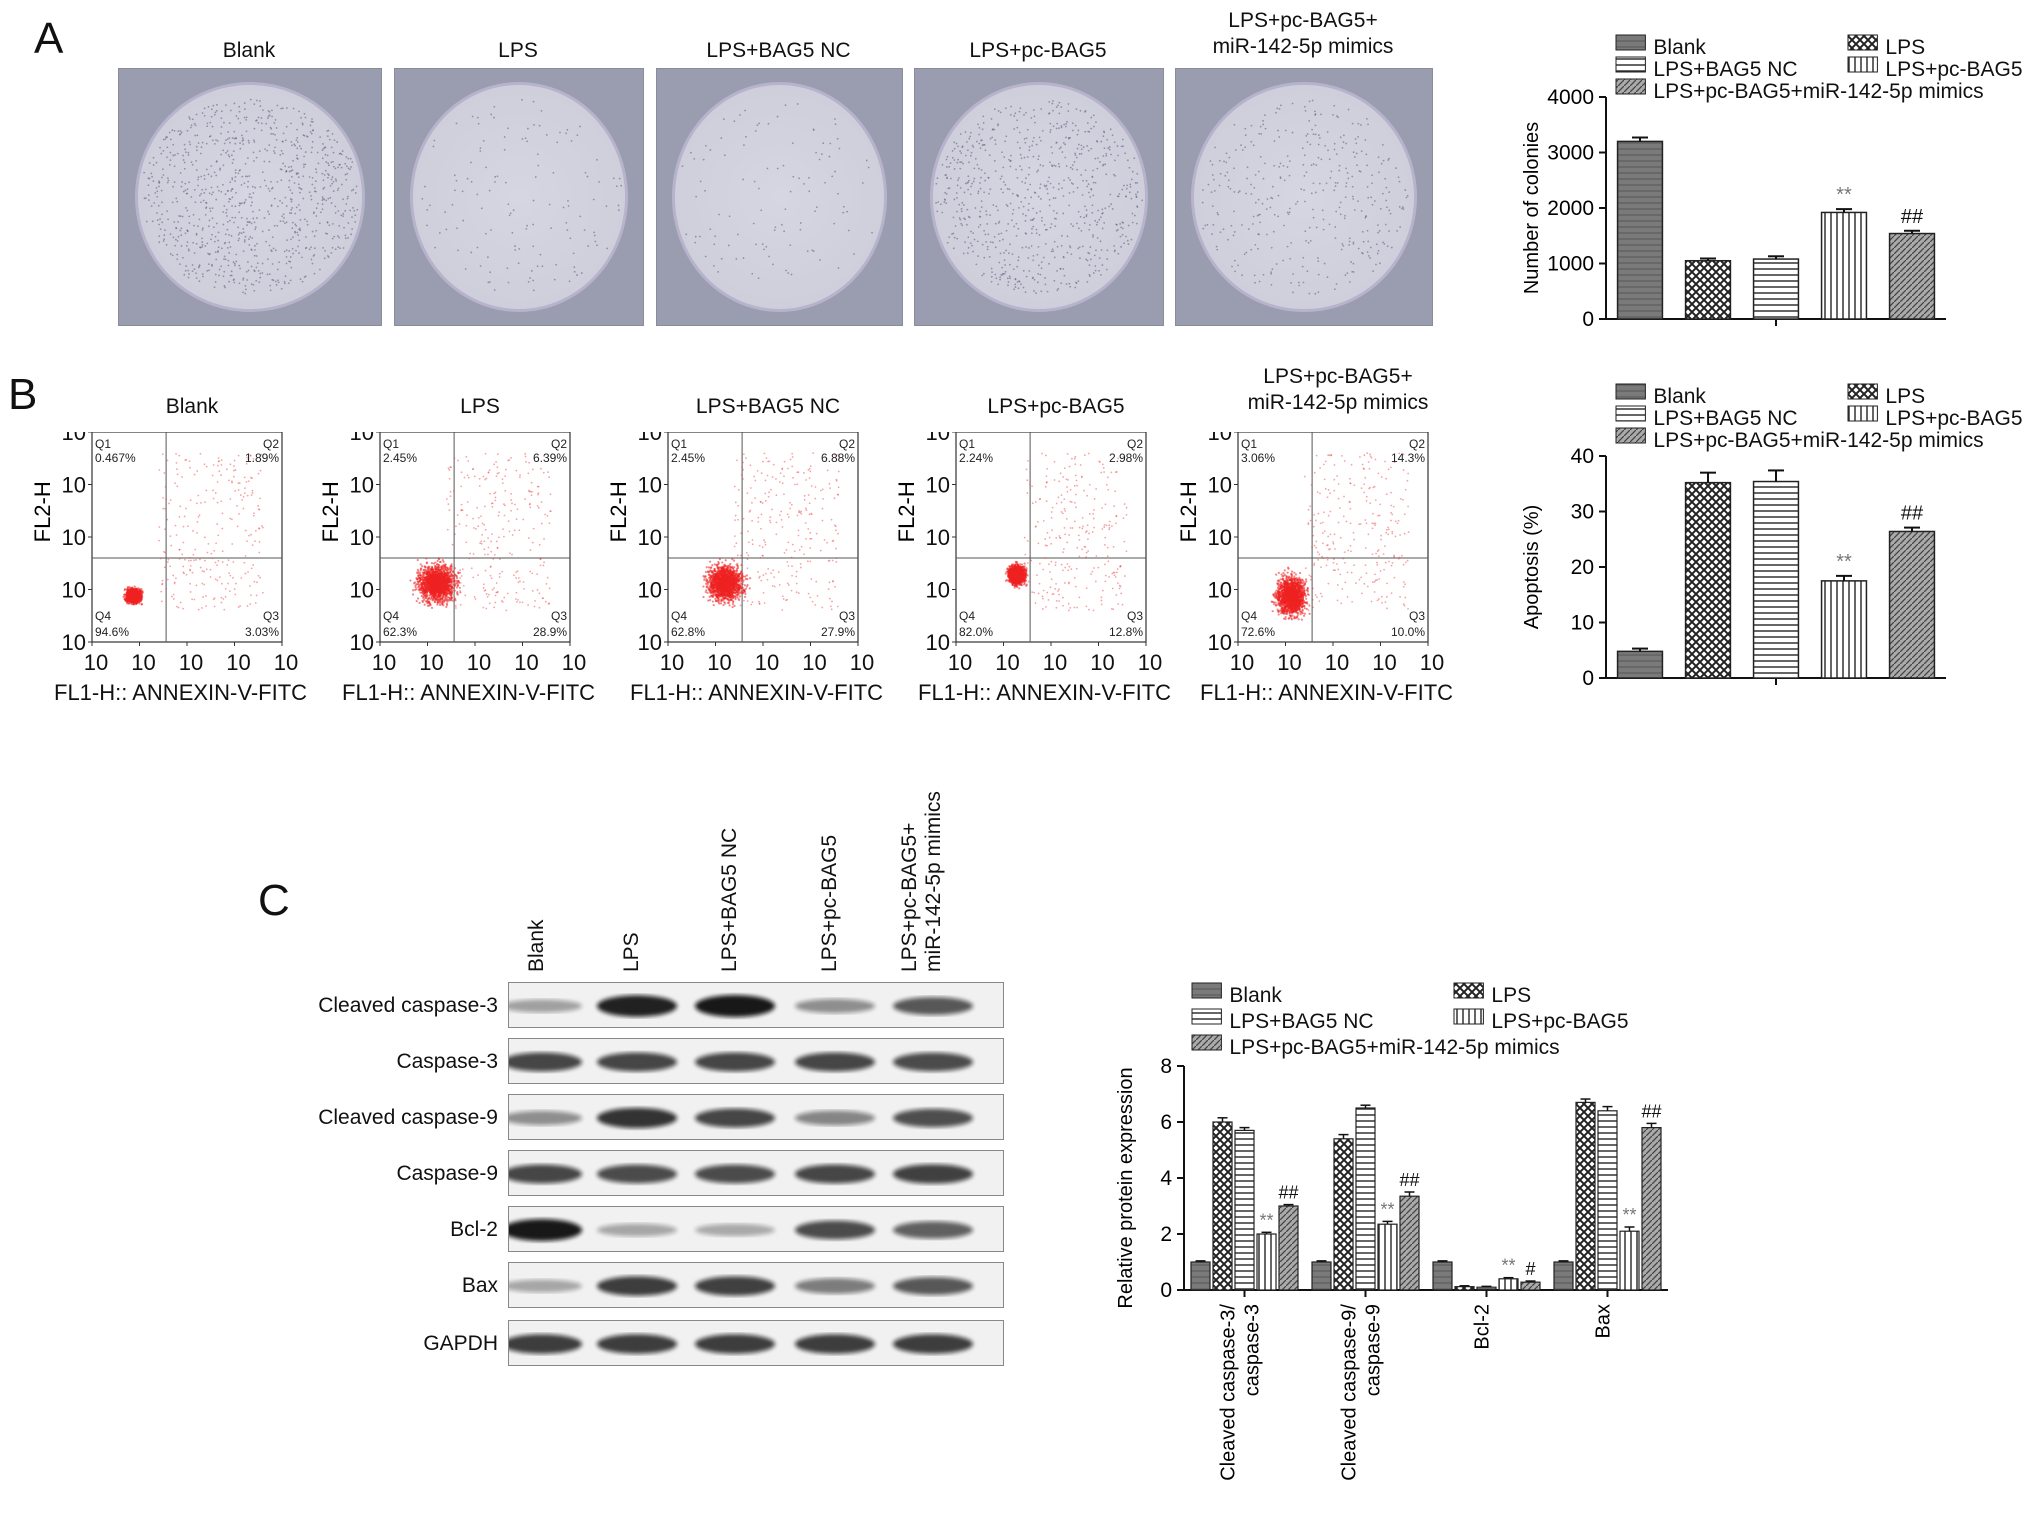 The image size is (2032, 1523). What do you see at coordinates (480, 406) in the screenshot?
I see `flow-plot-title: LPS` at bounding box center [480, 406].